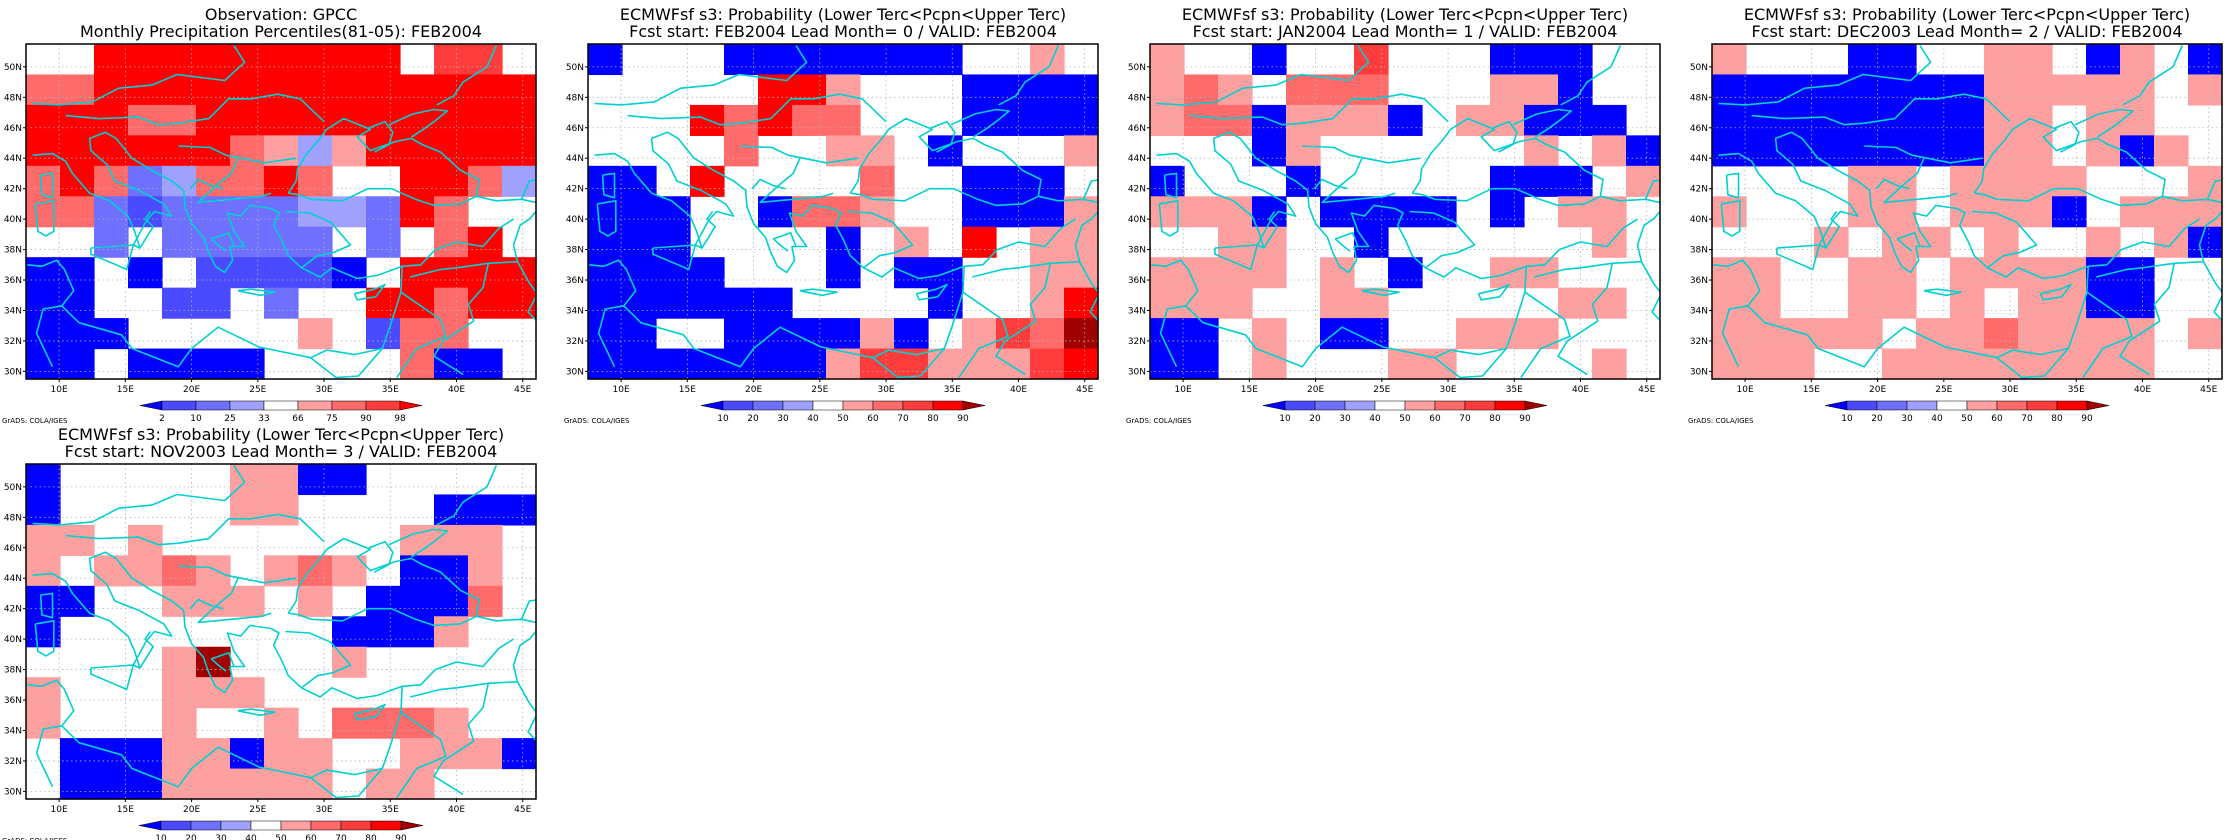  What do you see at coordinates (390, 810) in the screenshot?
I see `lon-tick-label: 35E` at bounding box center [390, 810].